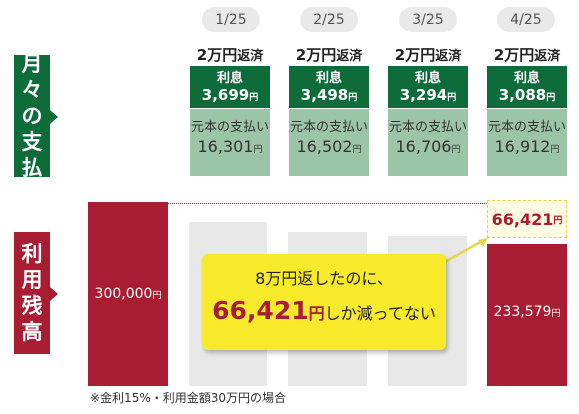 The width and height of the screenshot is (579, 414). Describe the element at coordinates (428, 55) in the screenshot. I see `repay-label-3: 2万円返済` at that location.